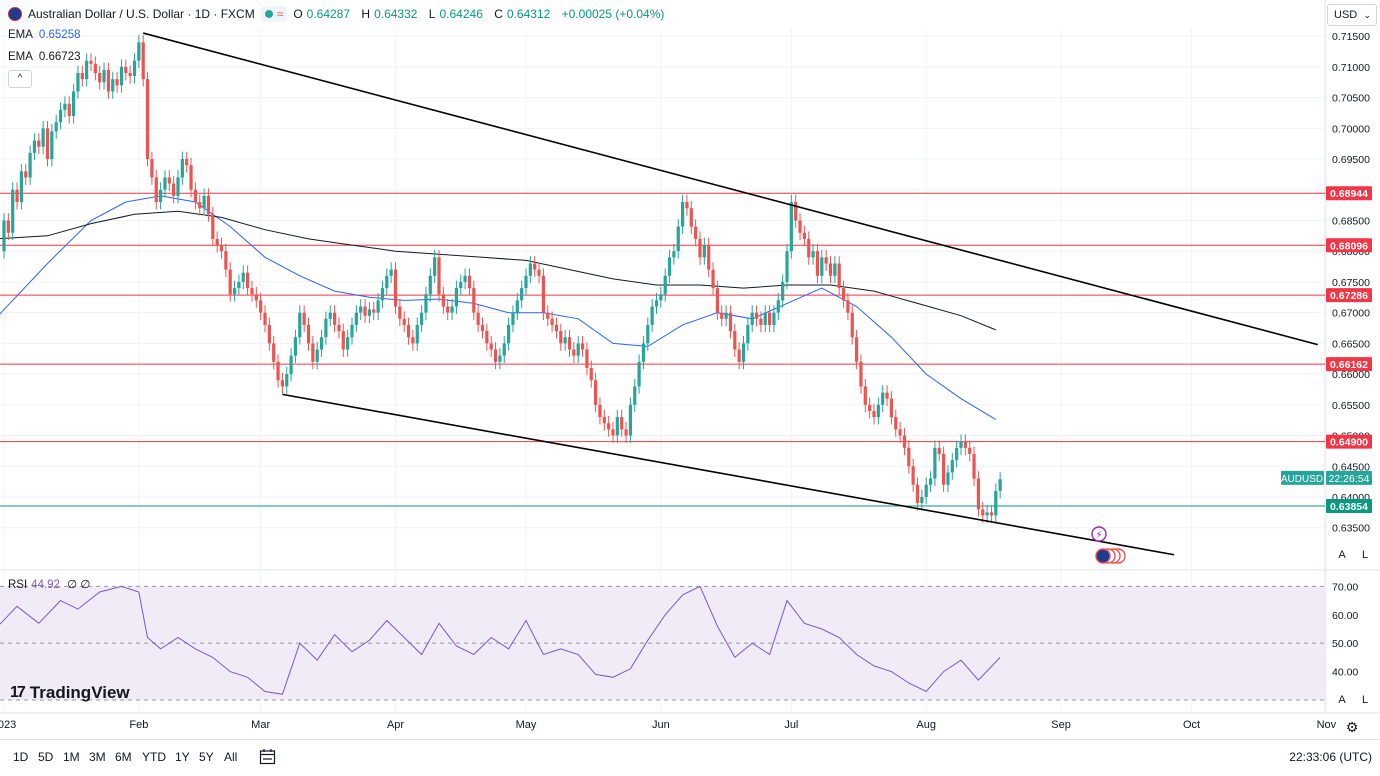 The width and height of the screenshot is (1380, 776). What do you see at coordinates (154, 757) in the screenshot?
I see `range-ytd-button: YTD` at bounding box center [154, 757].